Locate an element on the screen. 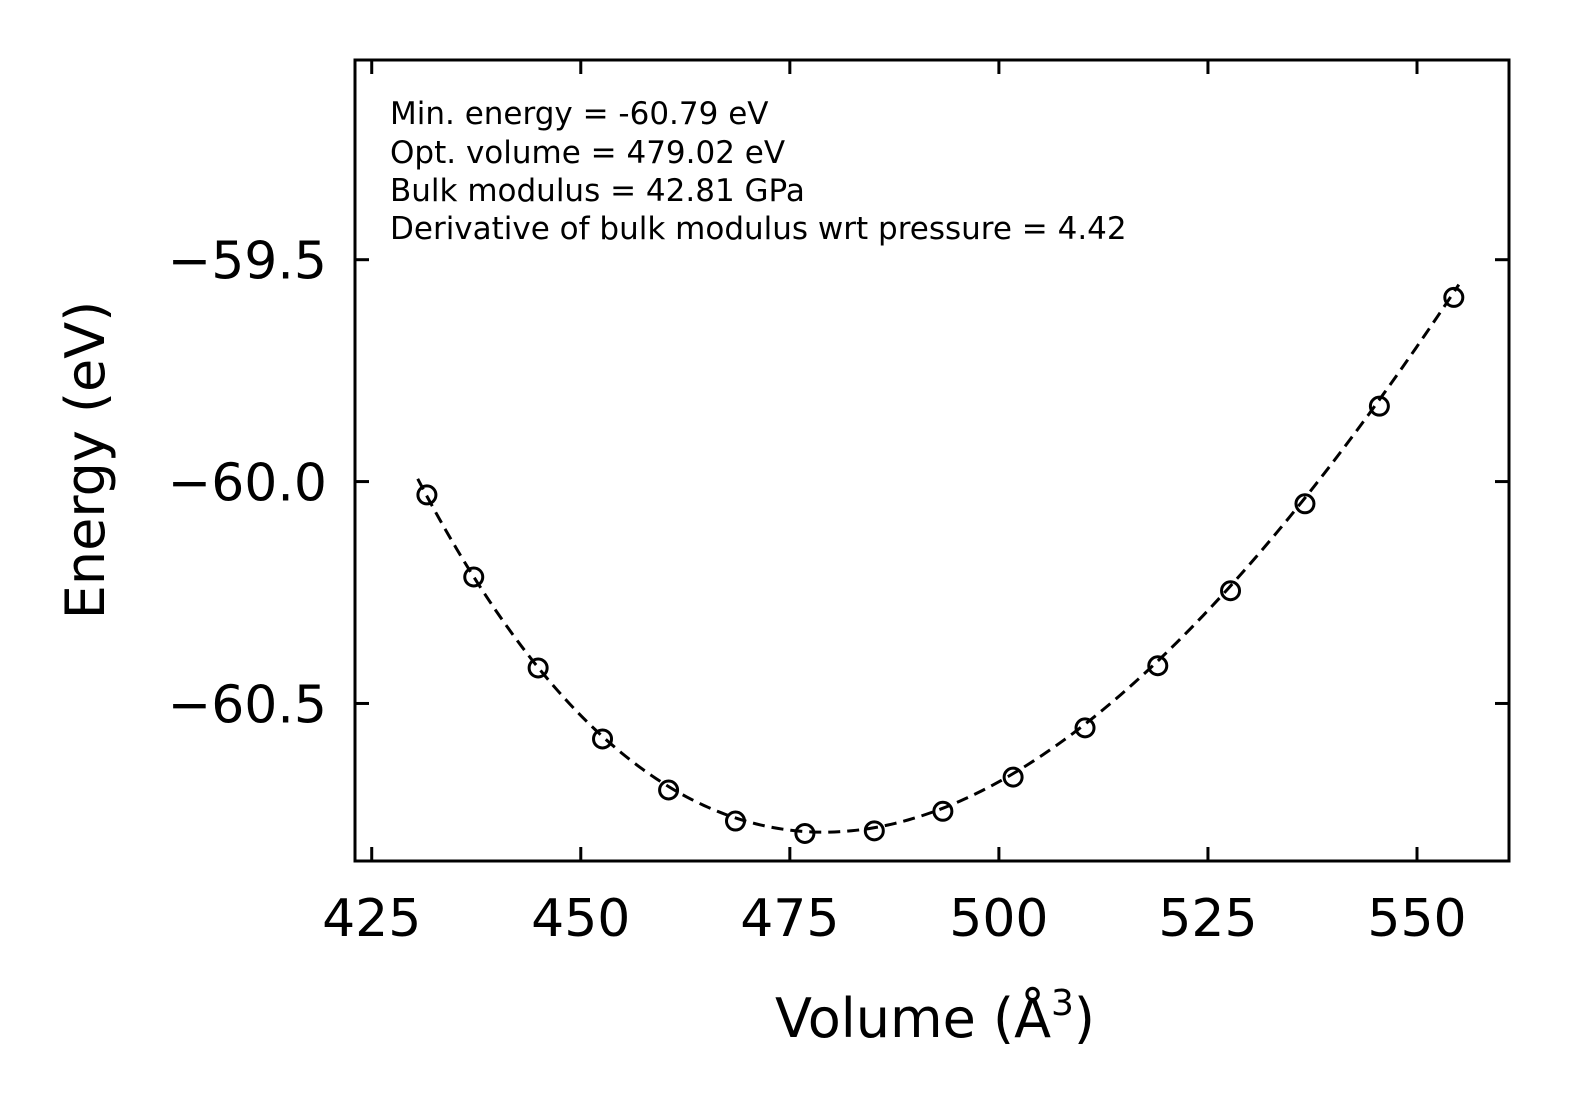  x-axis-label: Volume (Å3) is located at coordinates (935, 1016).